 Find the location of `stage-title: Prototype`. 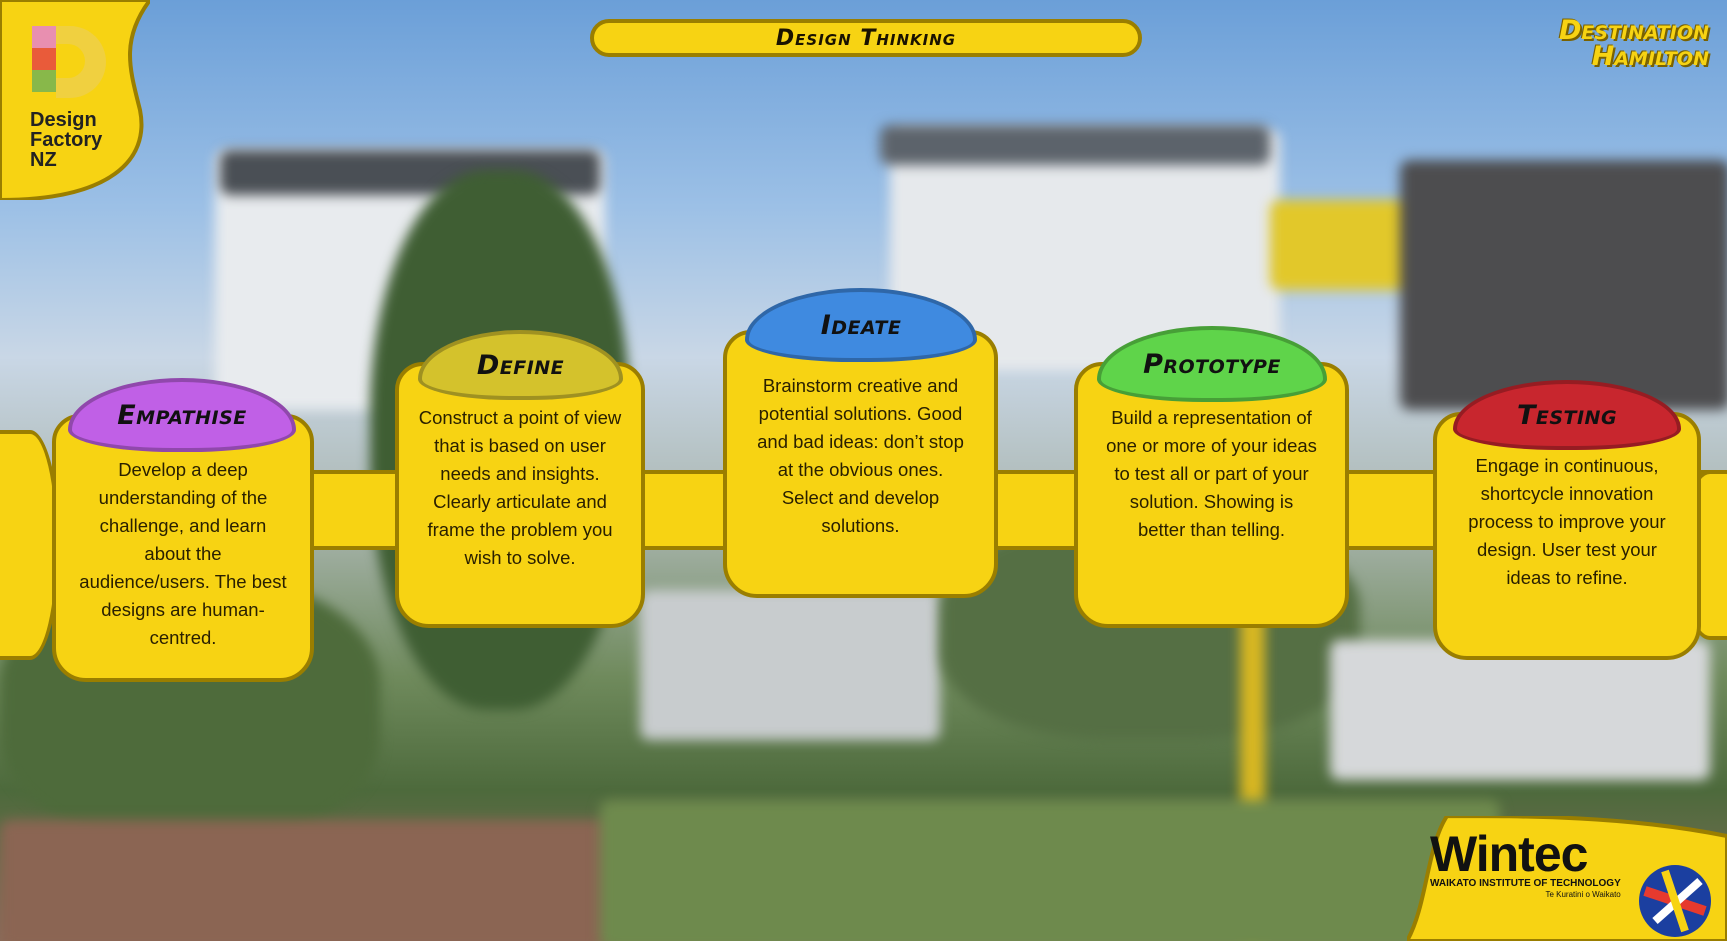

stage-title: Prototype is located at coordinates (1212, 364).